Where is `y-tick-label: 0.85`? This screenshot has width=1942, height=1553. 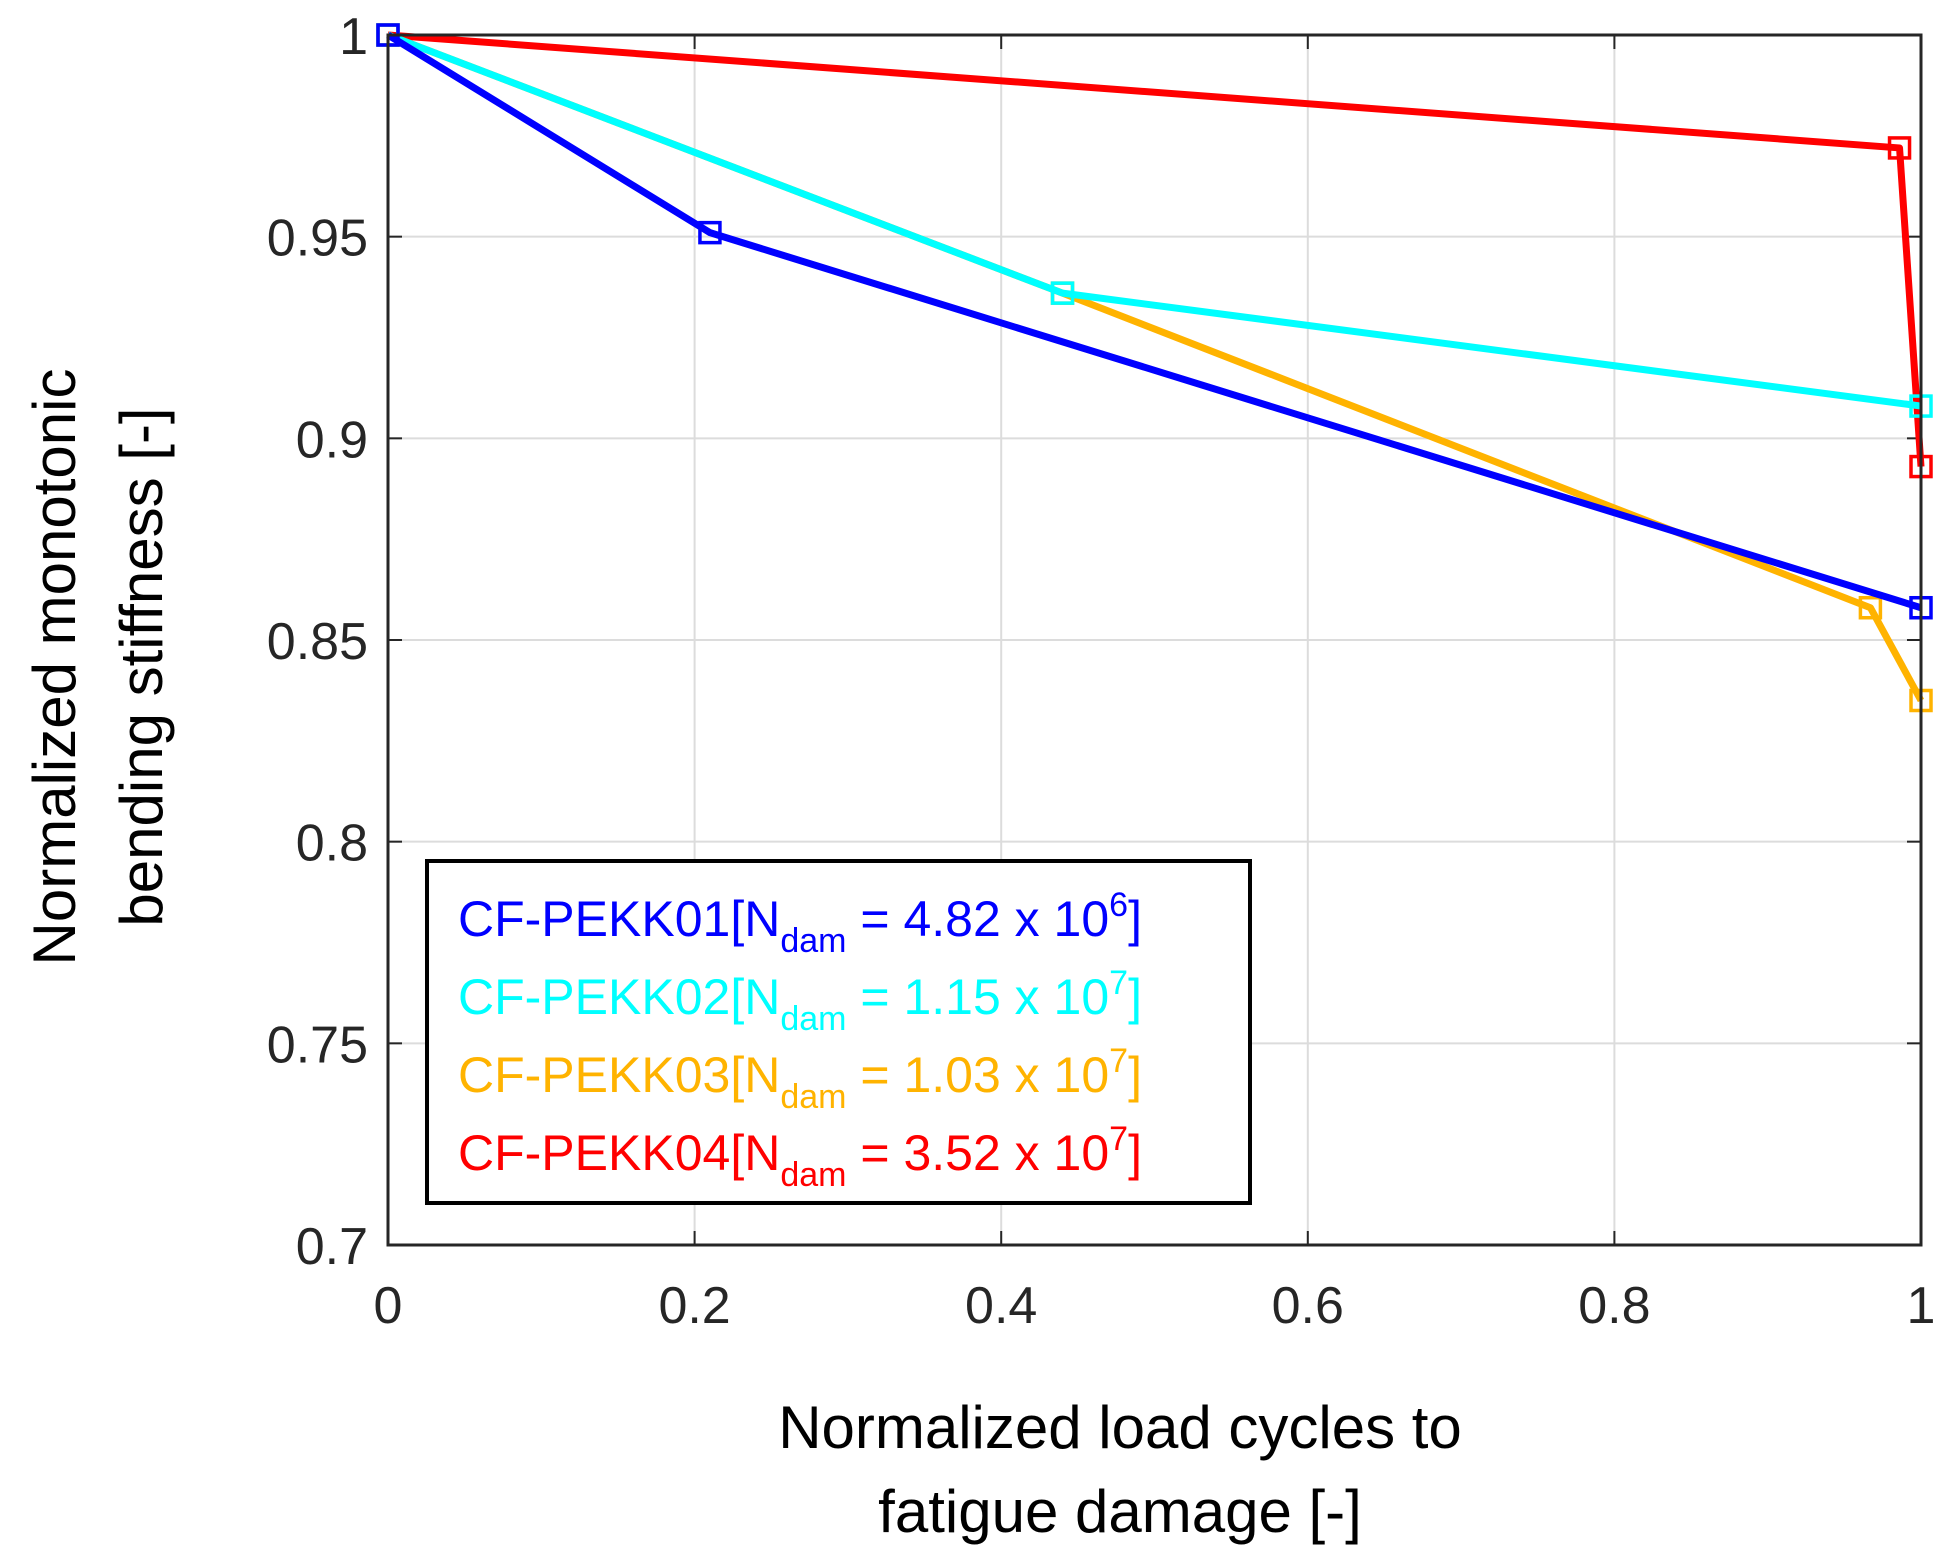 y-tick-label: 0.85 is located at coordinates (317, 642).